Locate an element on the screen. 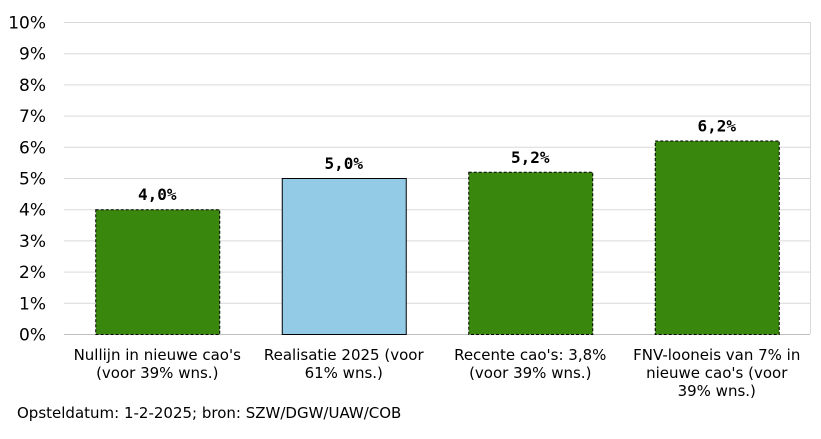  x-tick-label: Recente cao's: 3,8% is located at coordinates (530, 355).